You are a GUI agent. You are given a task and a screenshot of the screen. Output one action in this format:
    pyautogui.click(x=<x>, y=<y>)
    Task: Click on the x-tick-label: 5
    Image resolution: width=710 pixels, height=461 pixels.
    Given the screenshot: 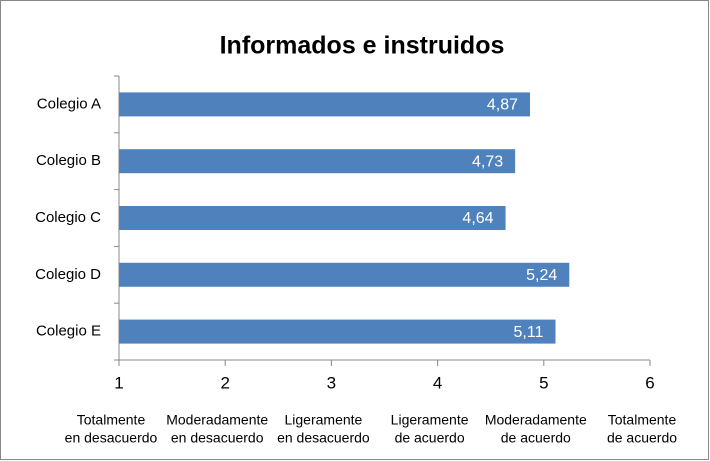 What is the action you would take?
    pyautogui.click(x=543, y=382)
    